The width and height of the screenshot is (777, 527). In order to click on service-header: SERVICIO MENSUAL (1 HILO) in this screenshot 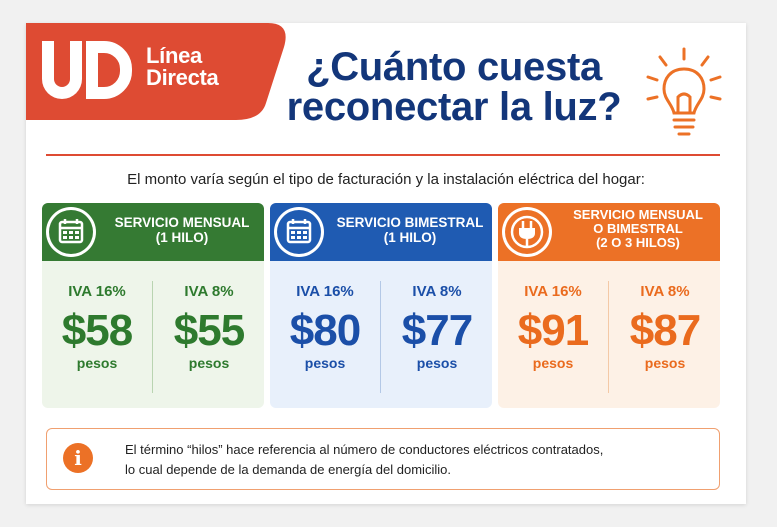, I will do `click(153, 232)`.